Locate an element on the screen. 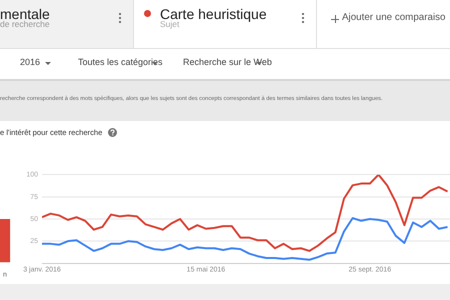 The image size is (450, 300). text: mentale is located at coordinates (25, 14).